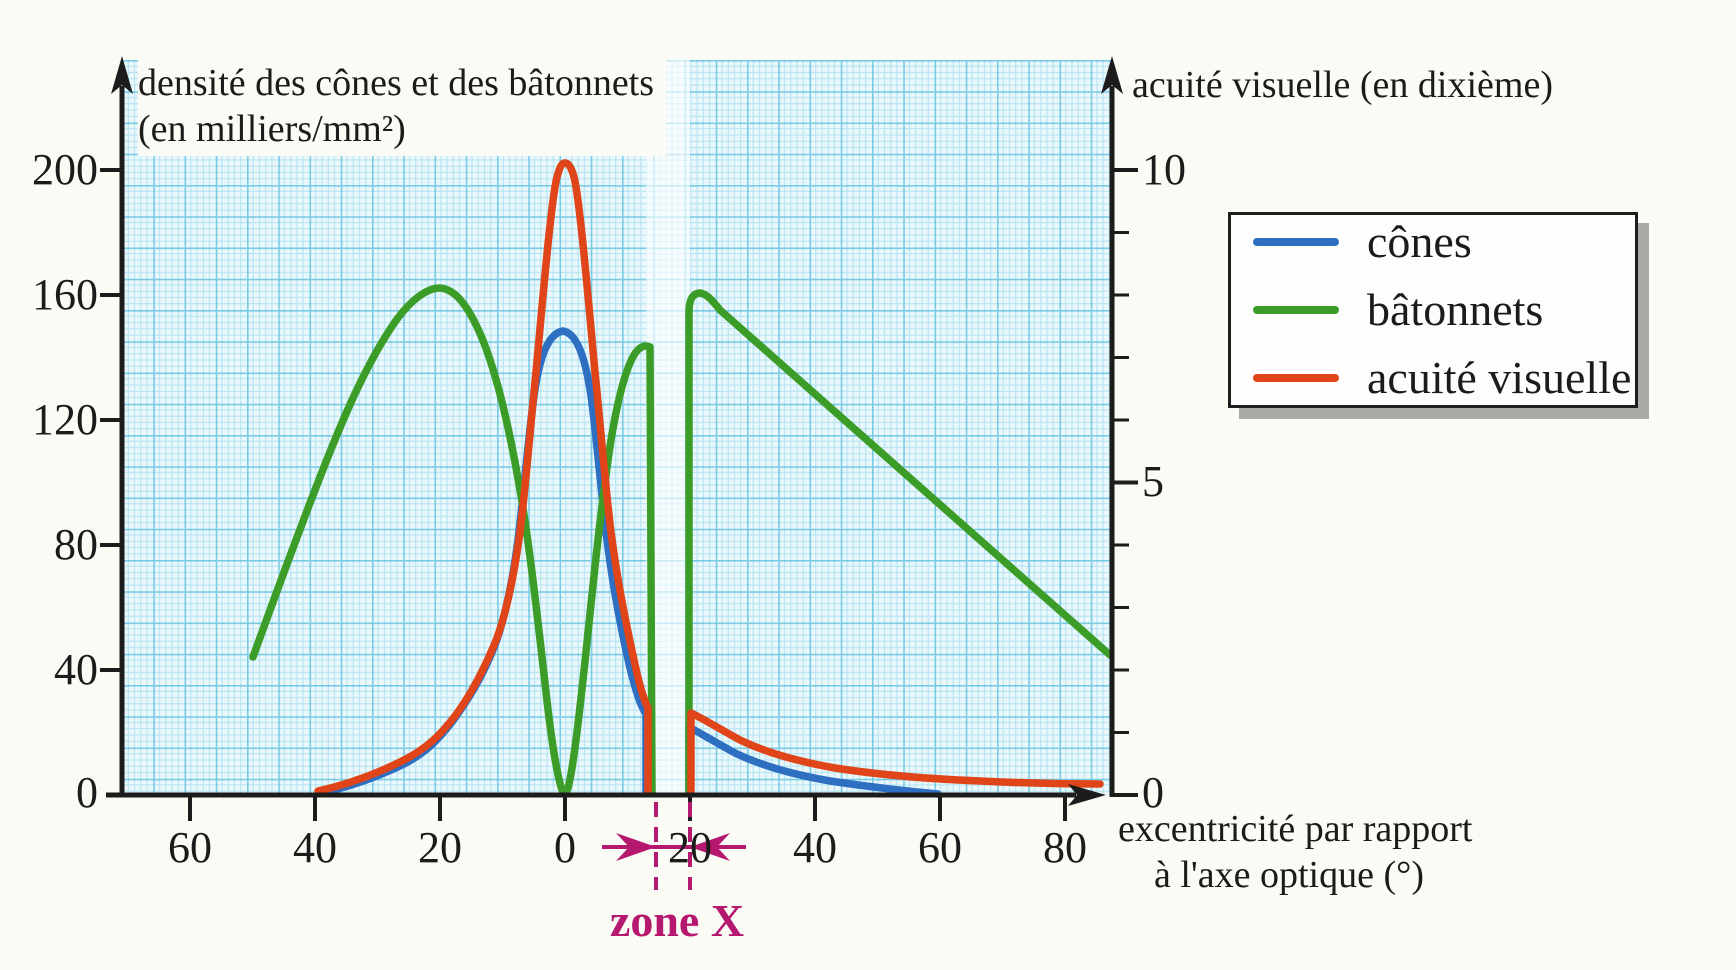 The image size is (1736, 970). Describe the element at coordinates (1153, 792) in the screenshot. I see `right-tick-0: 0` at that location.